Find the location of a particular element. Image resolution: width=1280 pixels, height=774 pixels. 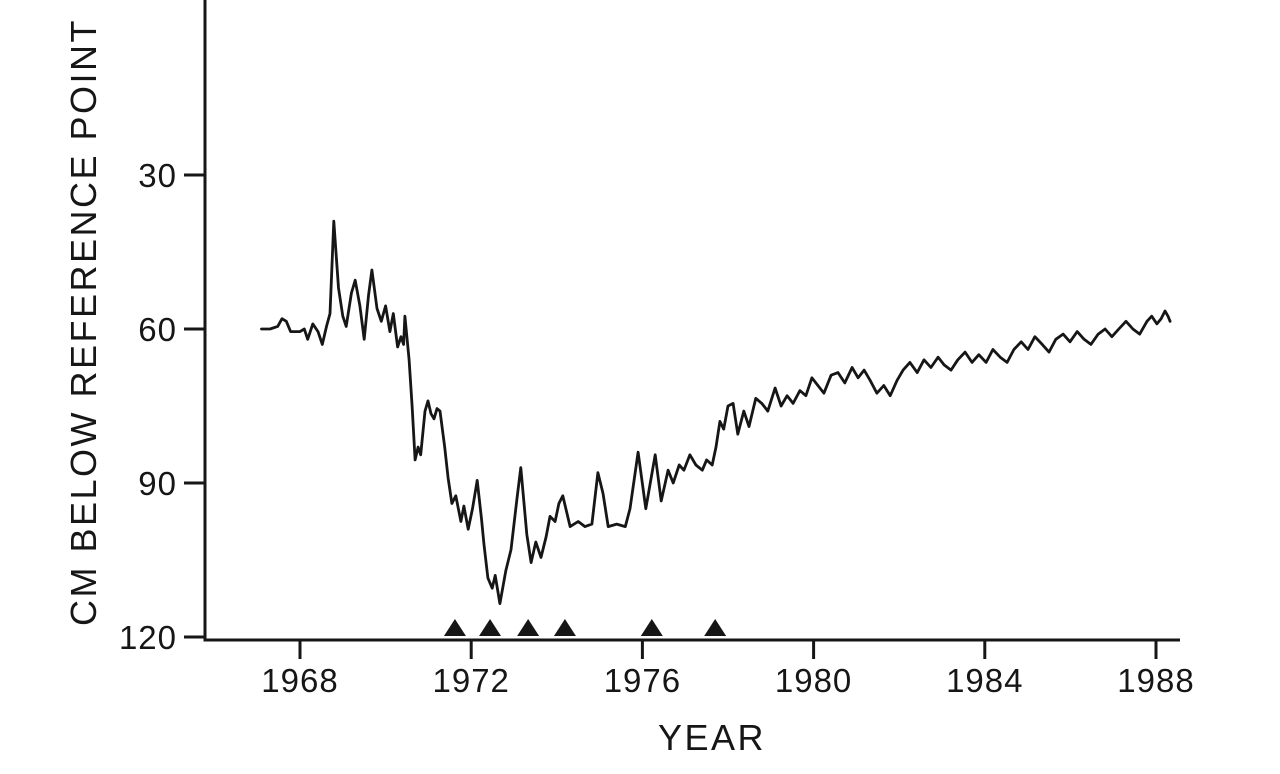

x-tick-label: 1968 is located at coordinates (299, 680).